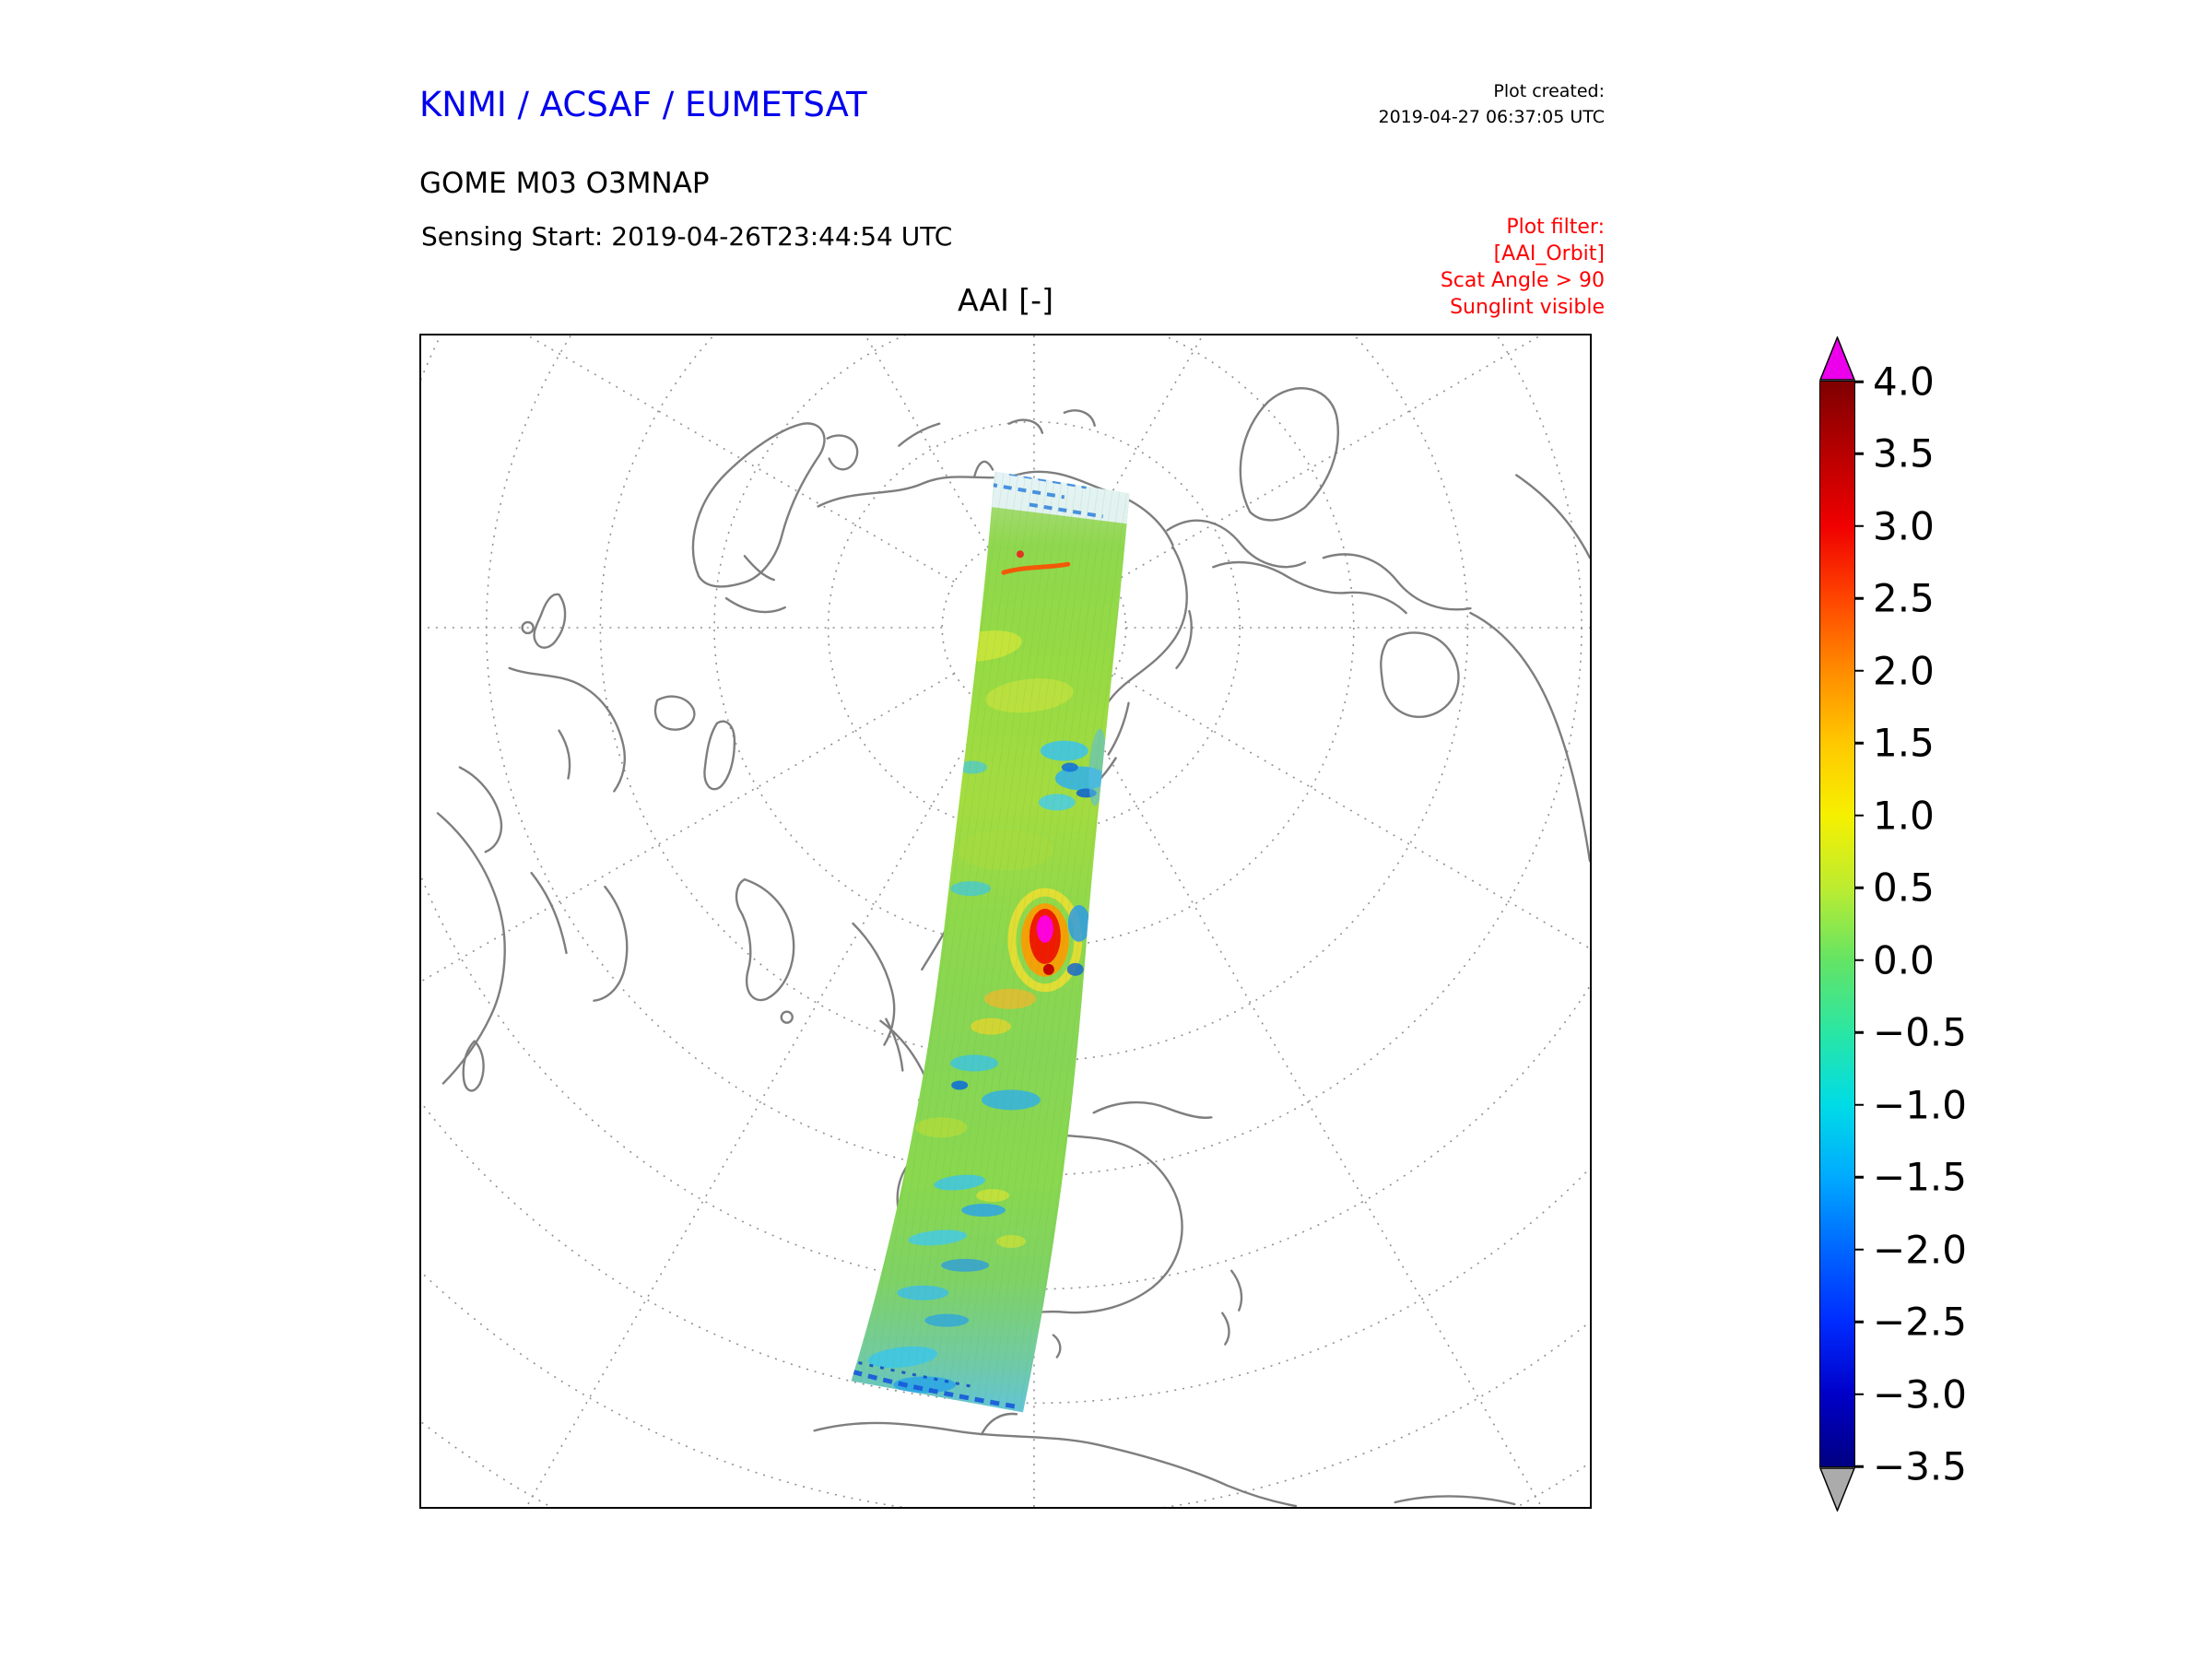  Describe the element at coordinates (1837, 358) in the screenshot. I see `colorbar-over-arrow` at that location.